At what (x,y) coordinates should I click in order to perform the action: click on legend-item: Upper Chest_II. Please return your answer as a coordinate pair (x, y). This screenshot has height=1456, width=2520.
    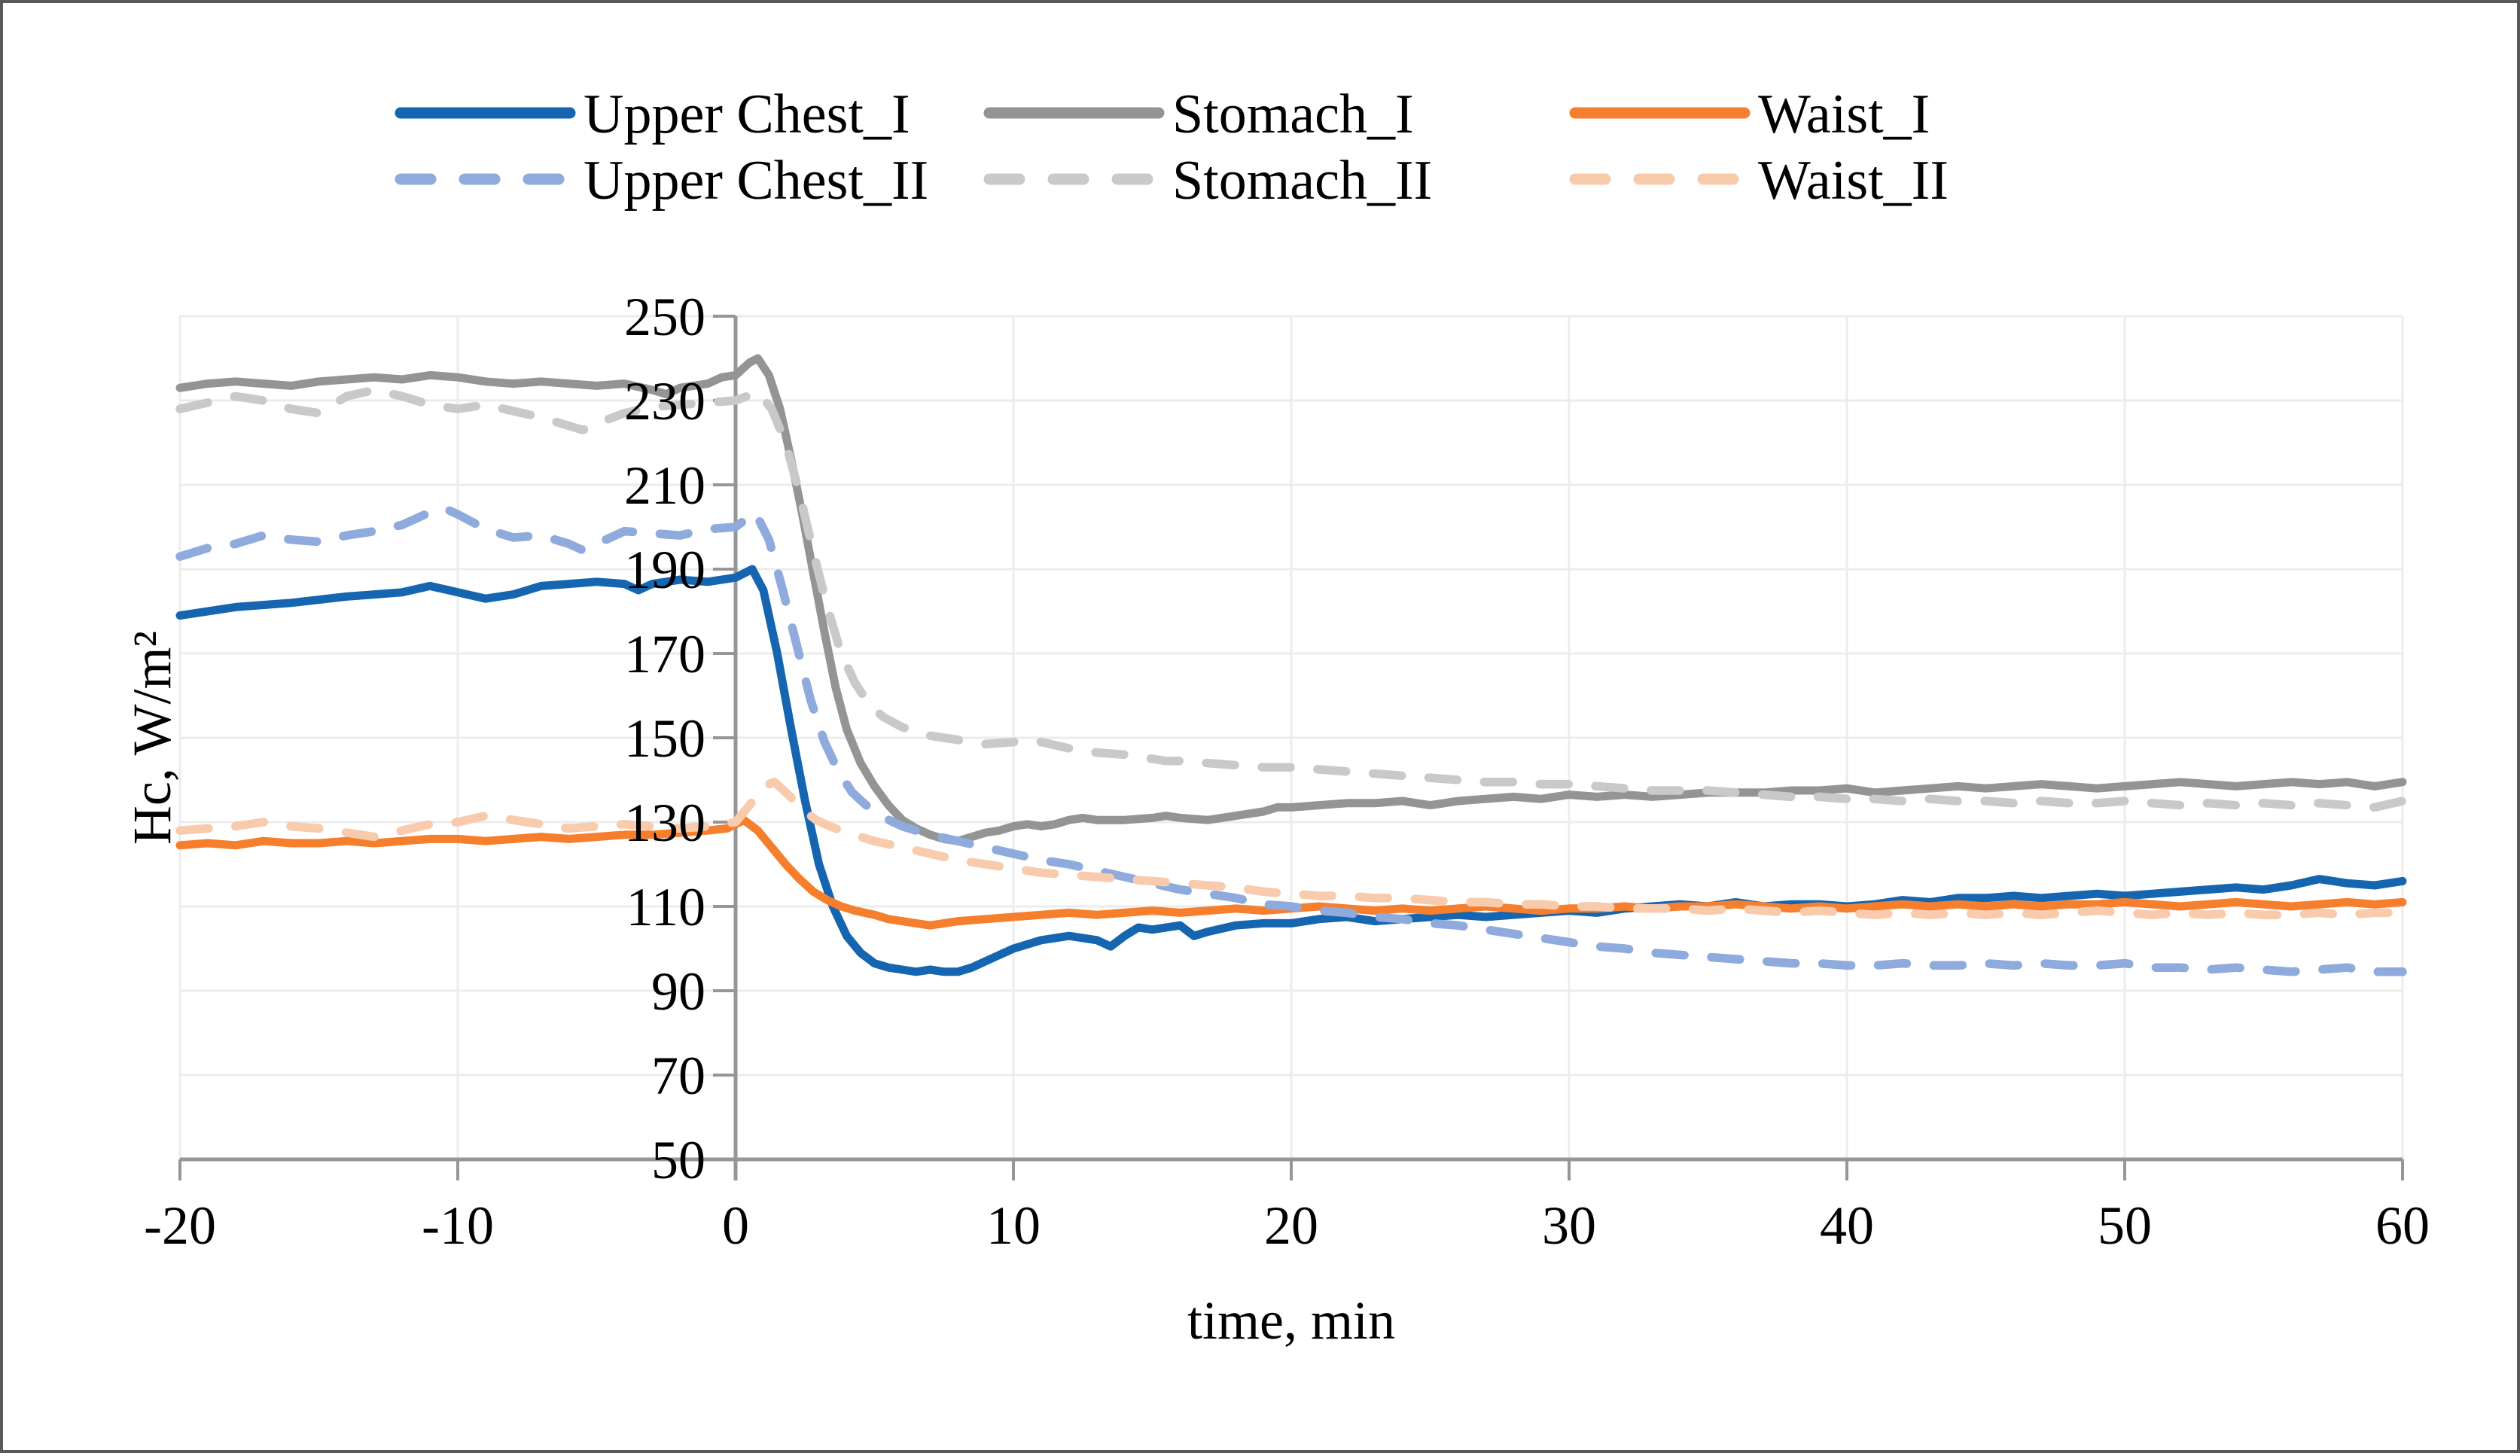
    Looking at the image, I should click on (661, 181).